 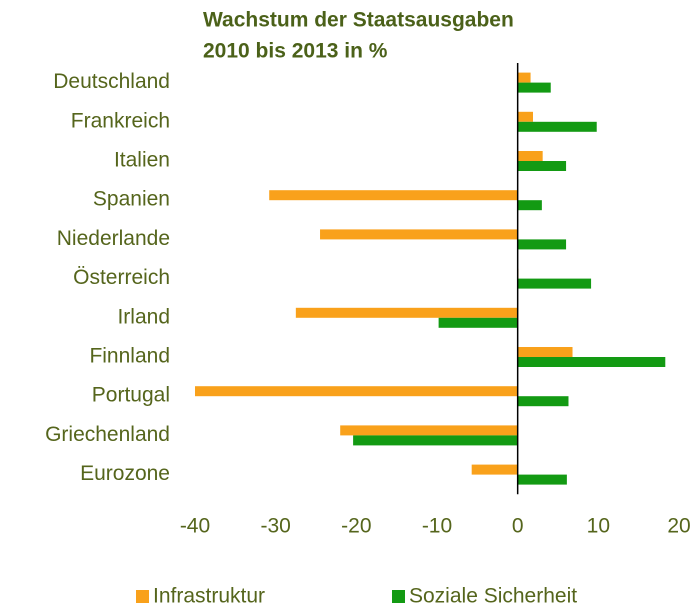 I want to click on x-tick-label: -20, so click(x=356, y=526).